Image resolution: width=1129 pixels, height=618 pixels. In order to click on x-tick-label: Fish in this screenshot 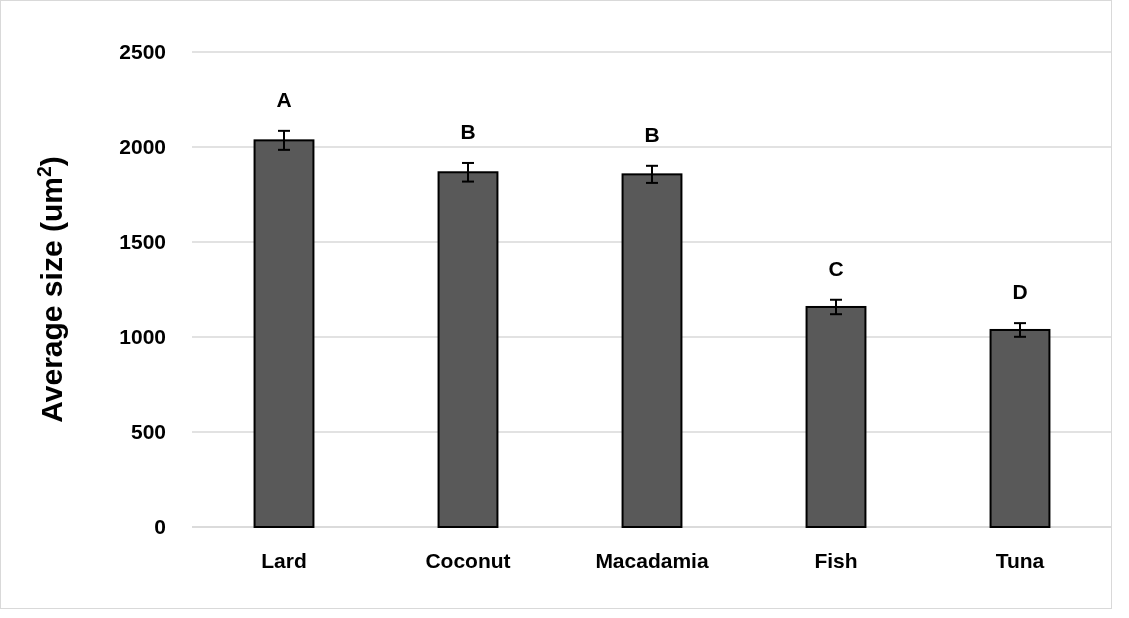, I will do `click(836, 560)`.